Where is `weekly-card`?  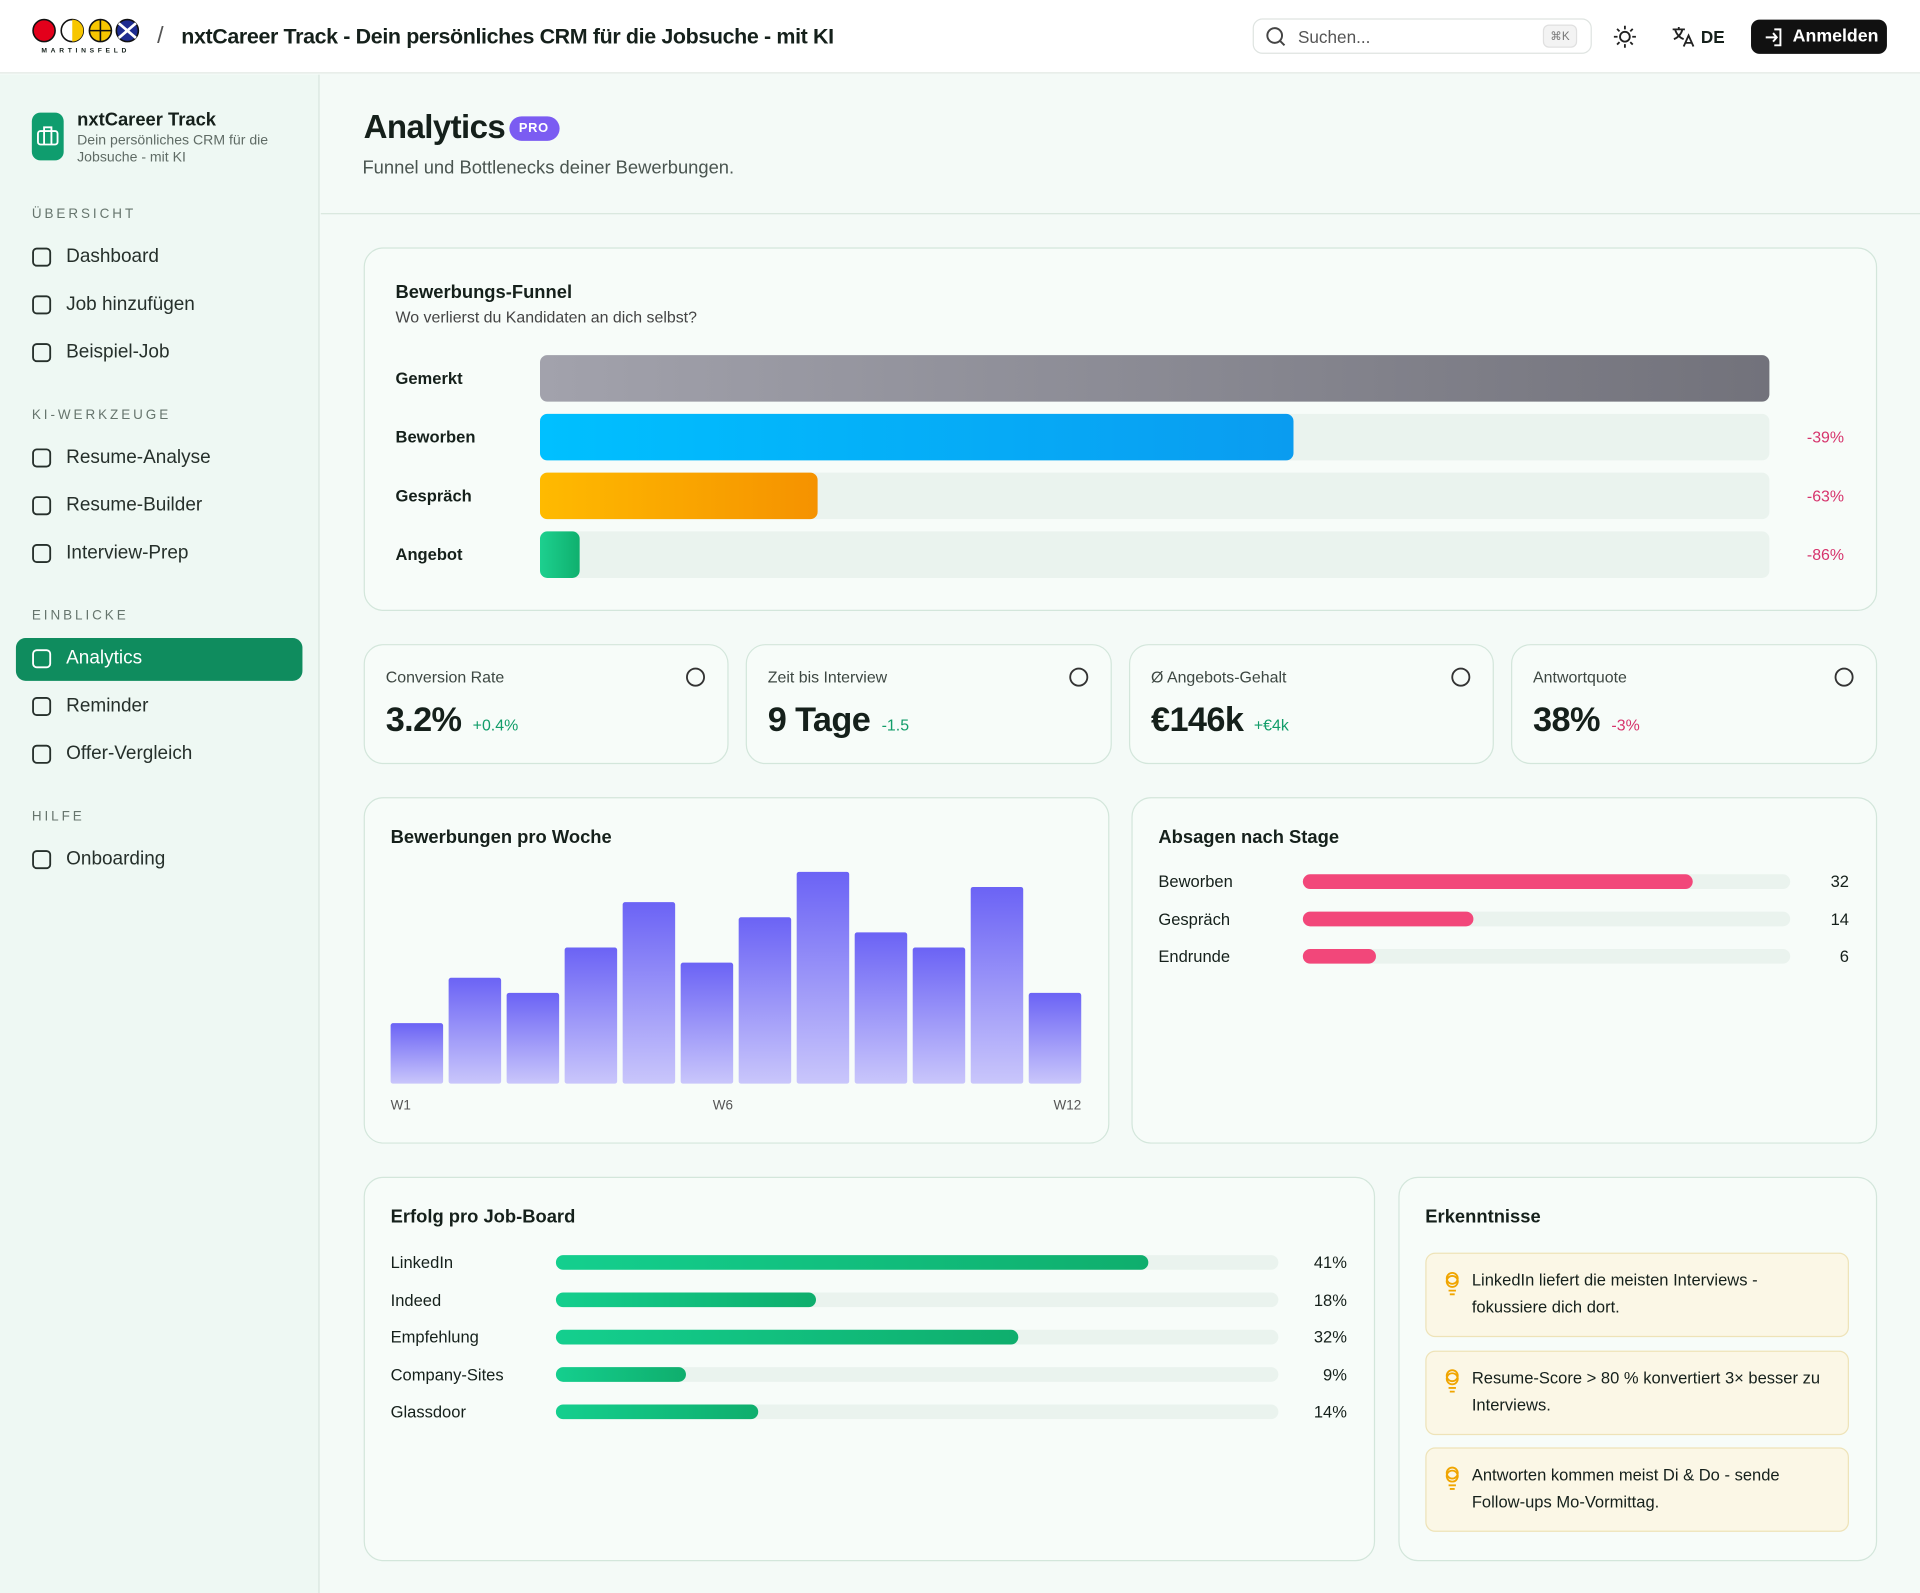
weekly-card is located at coordinates (736, 970).